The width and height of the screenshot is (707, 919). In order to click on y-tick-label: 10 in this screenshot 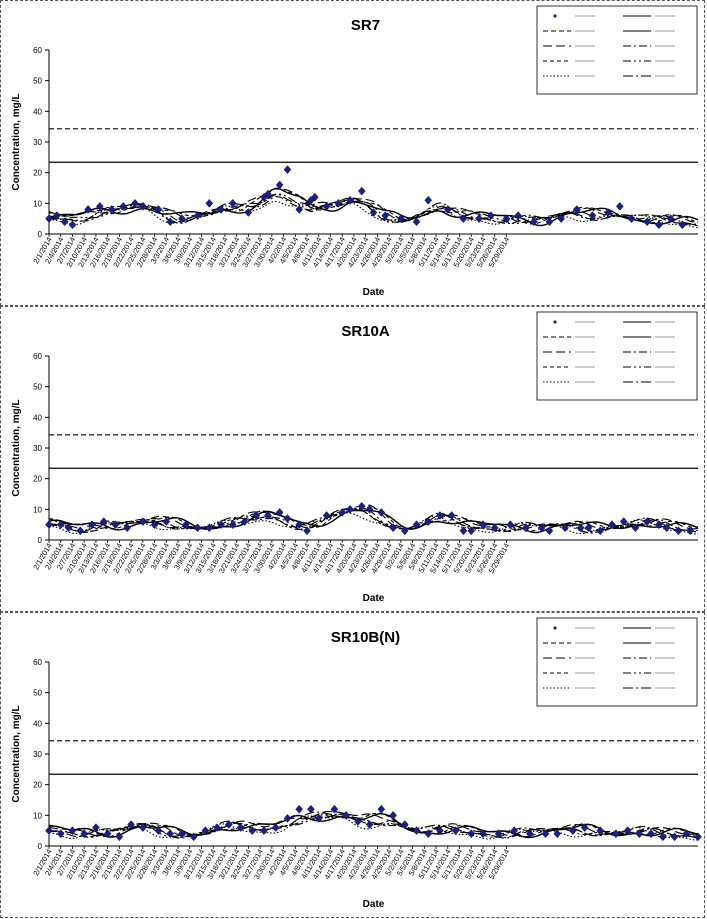, I will do `click(37, 815)`.